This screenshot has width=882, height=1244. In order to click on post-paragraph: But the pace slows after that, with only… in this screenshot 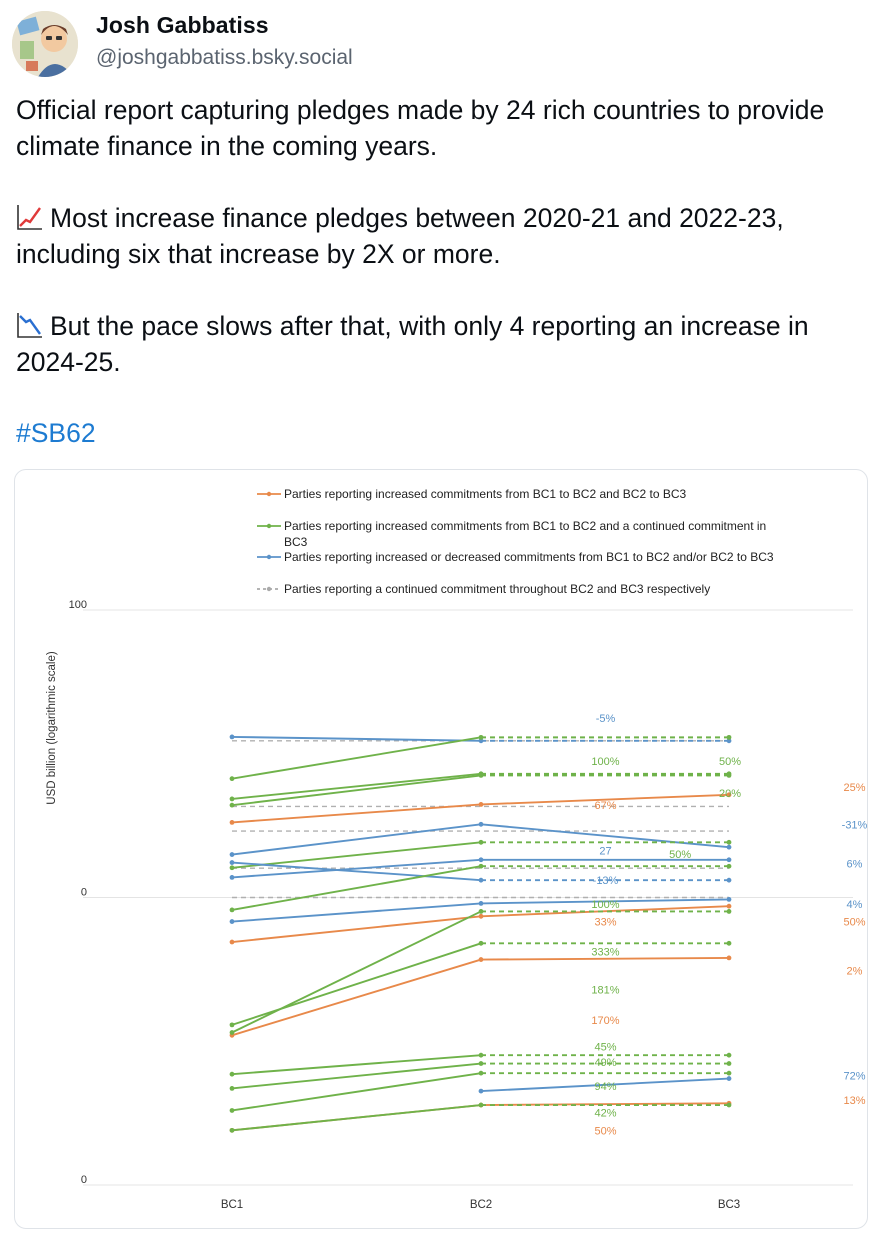, I will do `click(446, 344)`.